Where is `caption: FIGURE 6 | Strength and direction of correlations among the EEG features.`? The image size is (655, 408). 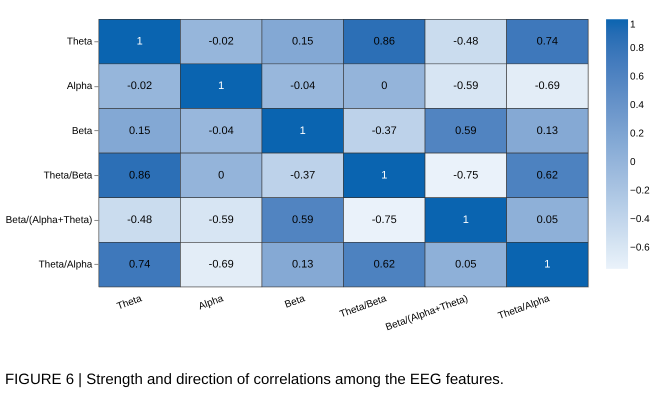 caption: FIGURE 6 | Strength and direction of correlations among the EEG features. is located at coordinates (254, 379).